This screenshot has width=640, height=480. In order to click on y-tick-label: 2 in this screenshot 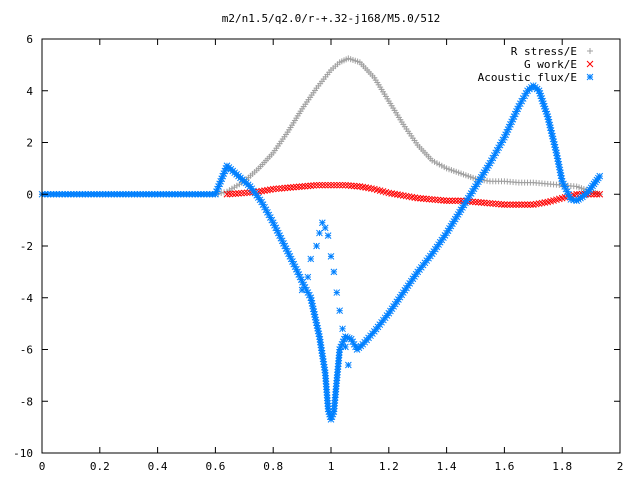, I will do `click(29, 143)`.